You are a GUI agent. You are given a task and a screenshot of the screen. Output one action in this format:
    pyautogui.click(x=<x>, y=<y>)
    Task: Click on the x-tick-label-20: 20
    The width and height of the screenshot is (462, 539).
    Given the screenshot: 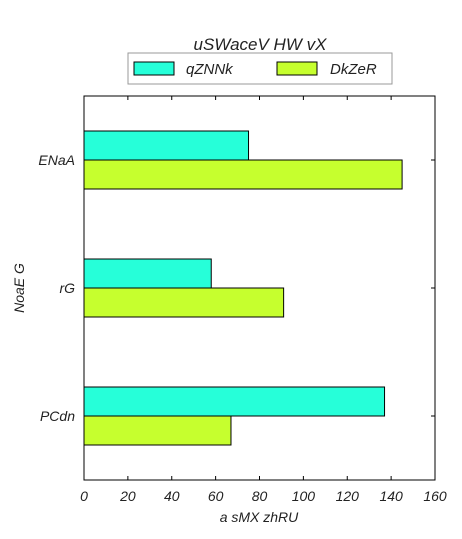 What is the action you would take?
    pyautogui.click(x=127, y=496)
    